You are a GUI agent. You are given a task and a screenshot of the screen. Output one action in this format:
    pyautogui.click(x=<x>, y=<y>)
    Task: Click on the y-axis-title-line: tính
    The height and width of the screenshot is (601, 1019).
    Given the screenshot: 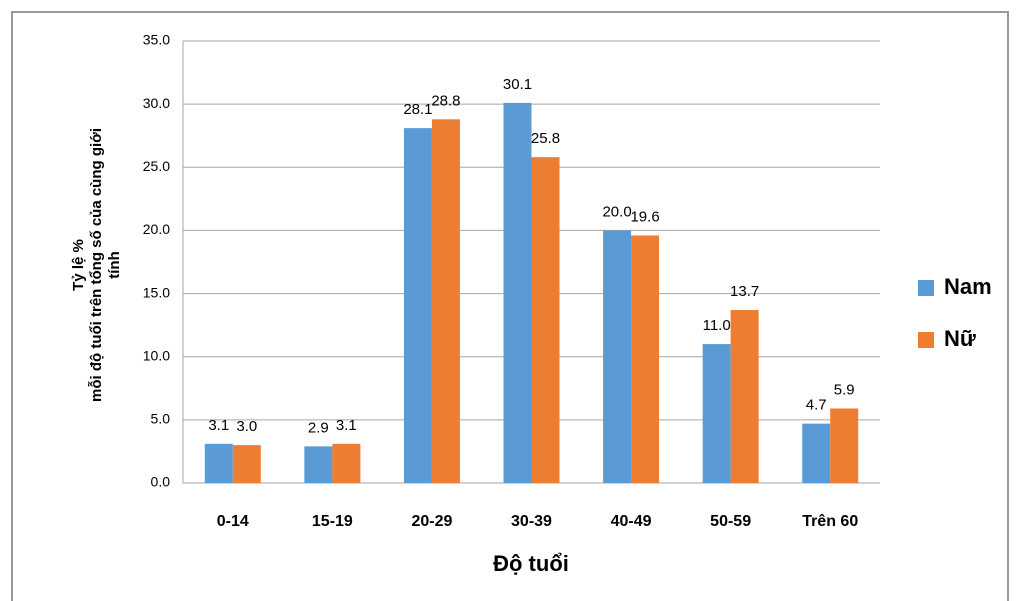 What is the action you would take?
    pyautogui.click(x=114, y=265)
    